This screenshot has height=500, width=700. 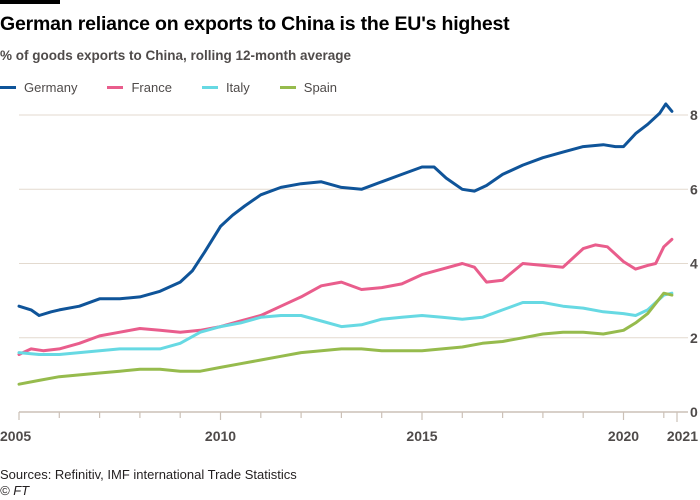 I want to click on legend-label: Spain, so click(x=320, y=87).